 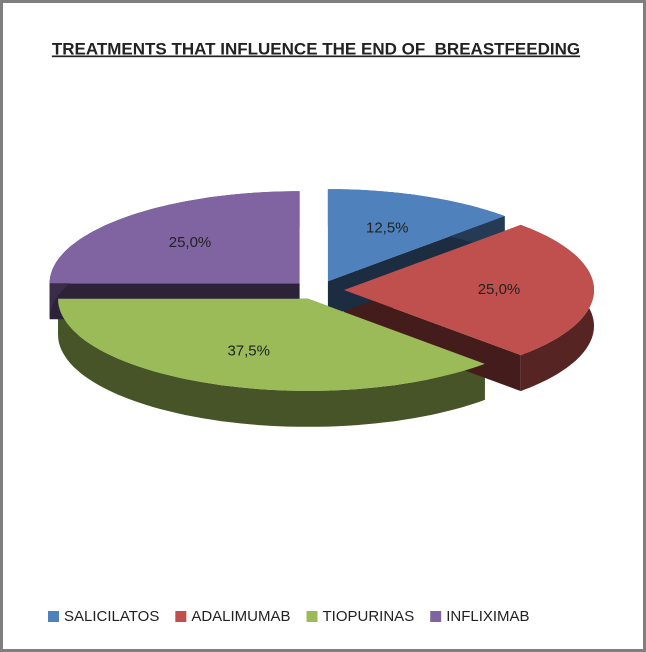 I want to click on legend-label: ADALIMUMAB, so click(x=240, y=616).